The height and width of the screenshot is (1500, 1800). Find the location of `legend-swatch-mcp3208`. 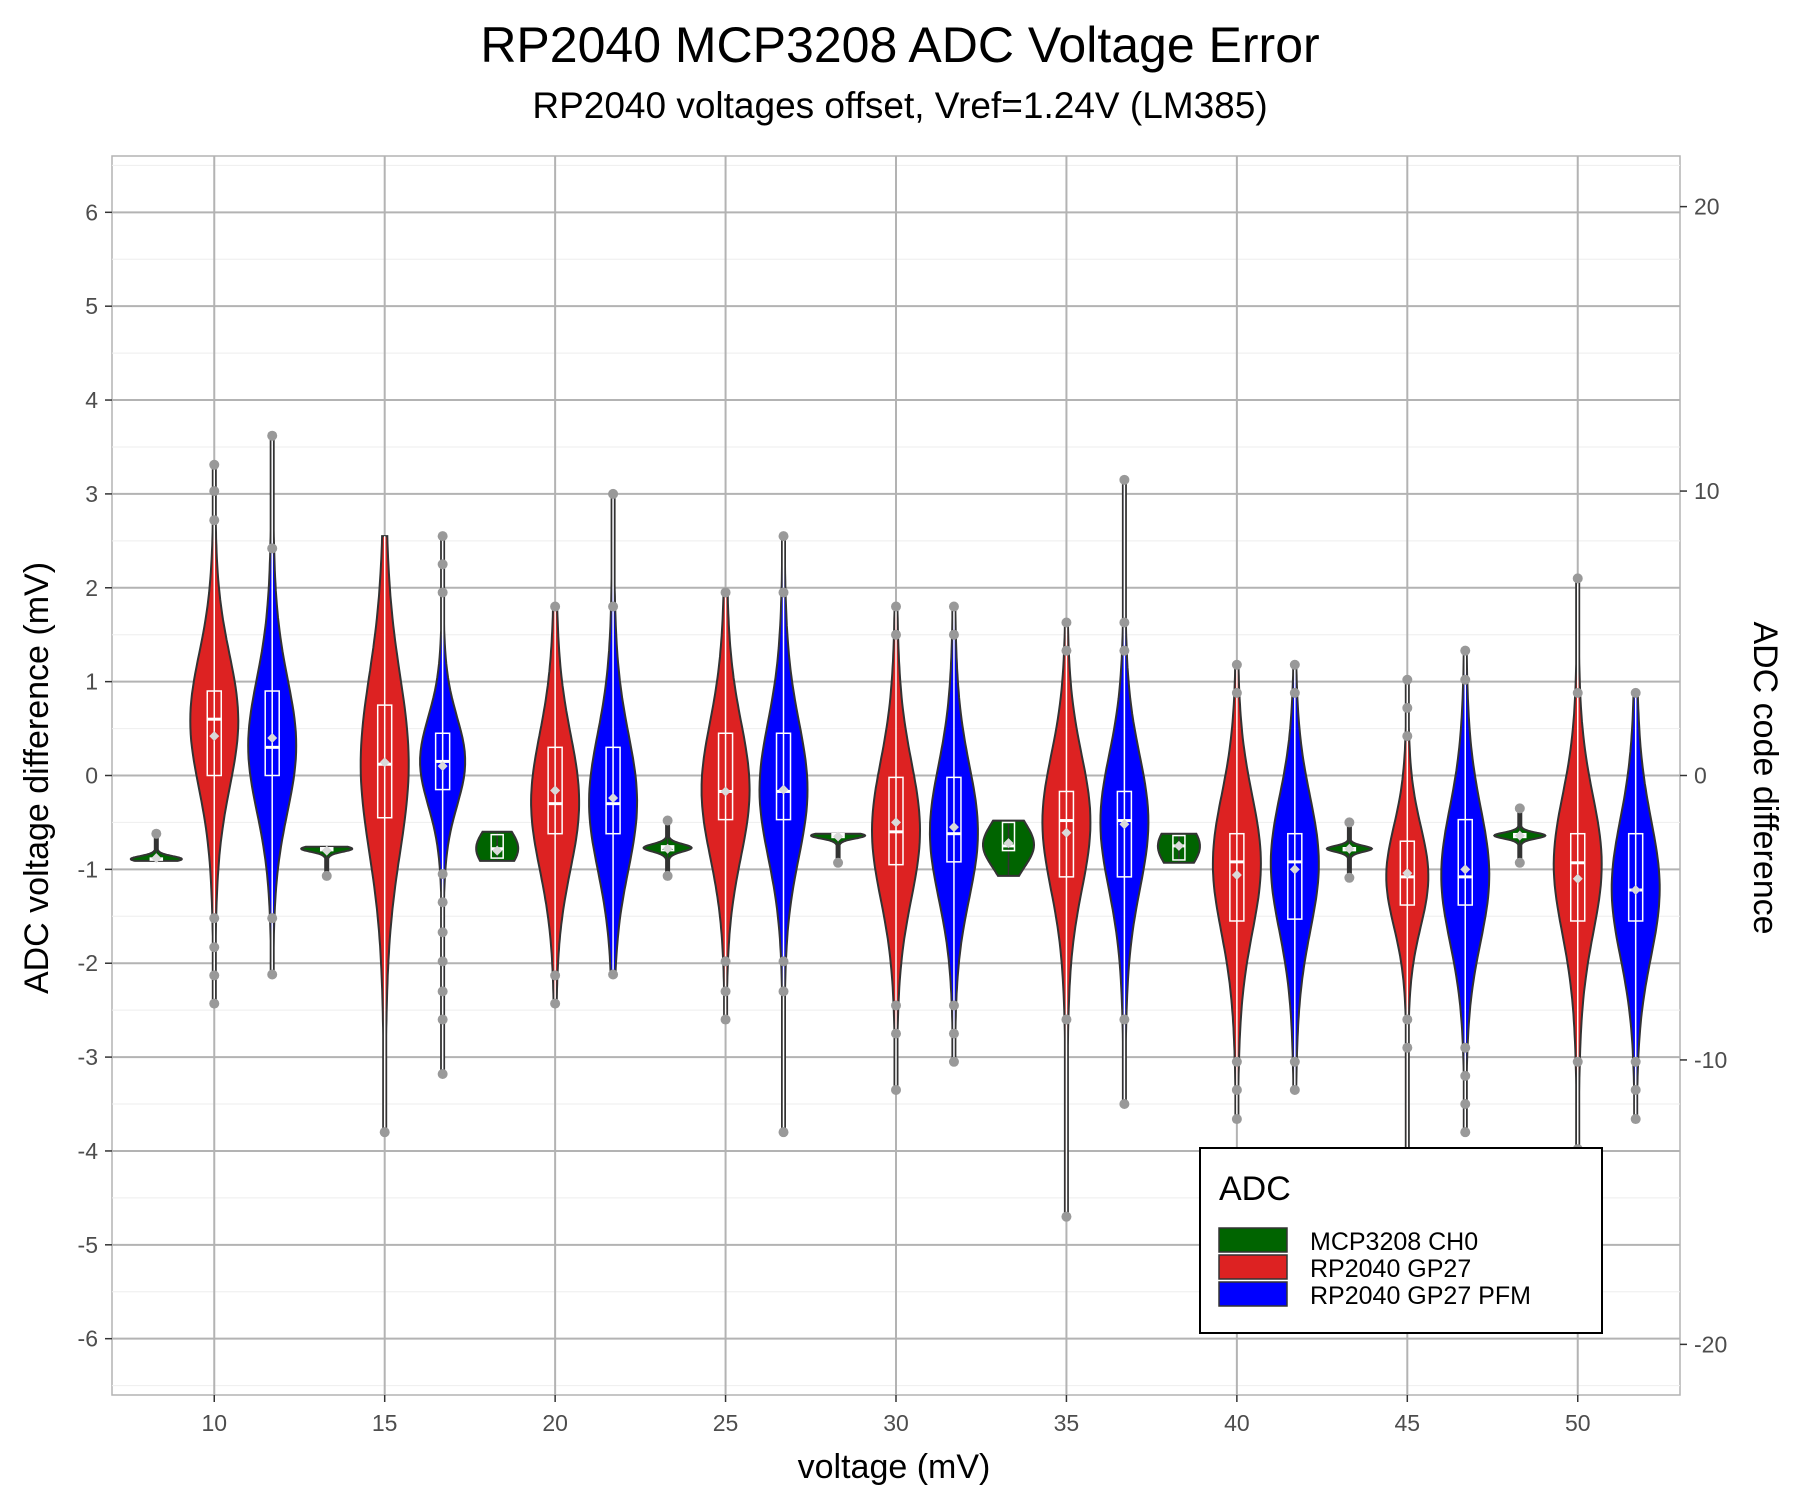

legend-swatch-mcp3208 is located at coordinates (1253, 1240).